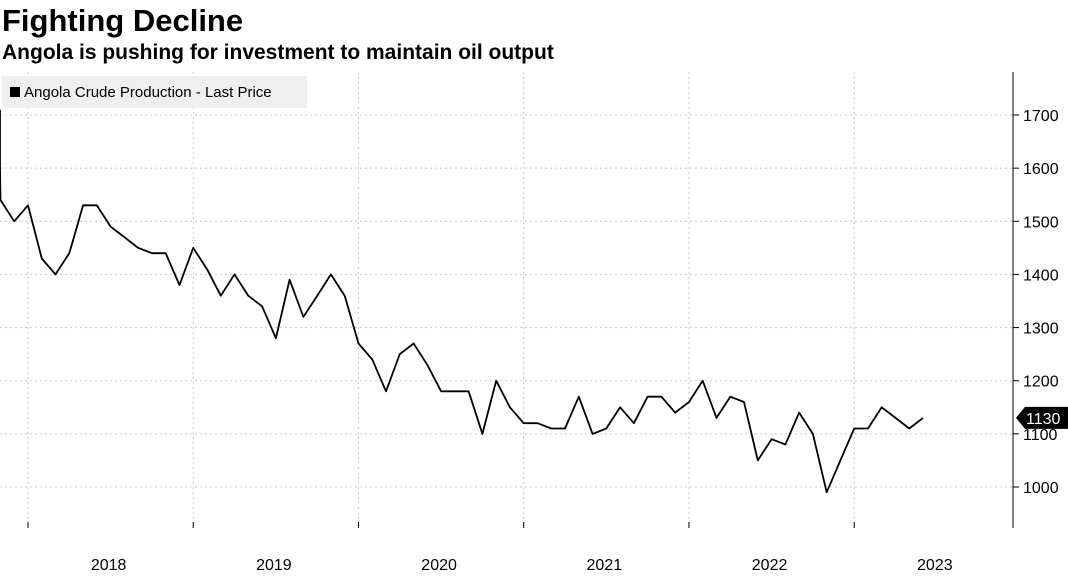 The image size is (1068, 580). Describe the element at coordinates (770, 565) in the screenshot. I see `x-tick-label: 2022` at that location.